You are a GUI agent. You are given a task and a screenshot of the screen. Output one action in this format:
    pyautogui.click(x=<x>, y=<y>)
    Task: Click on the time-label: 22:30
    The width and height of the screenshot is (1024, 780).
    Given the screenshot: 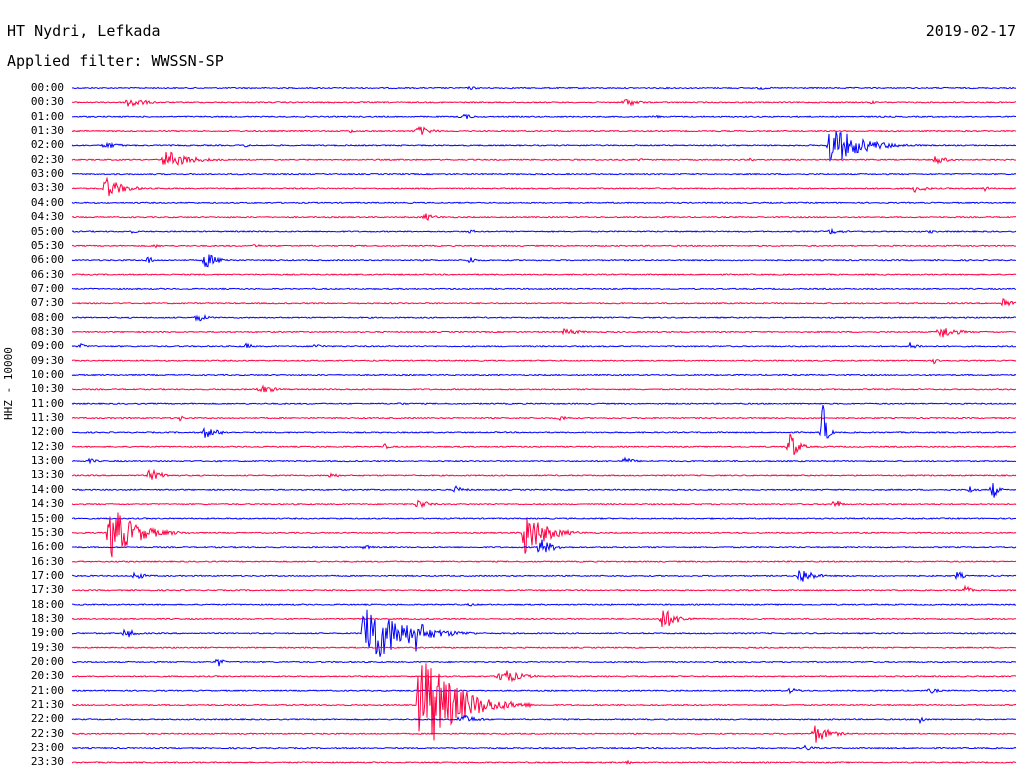 What is the action you would take?
    pyautogui.click(x=47, y=733)
    